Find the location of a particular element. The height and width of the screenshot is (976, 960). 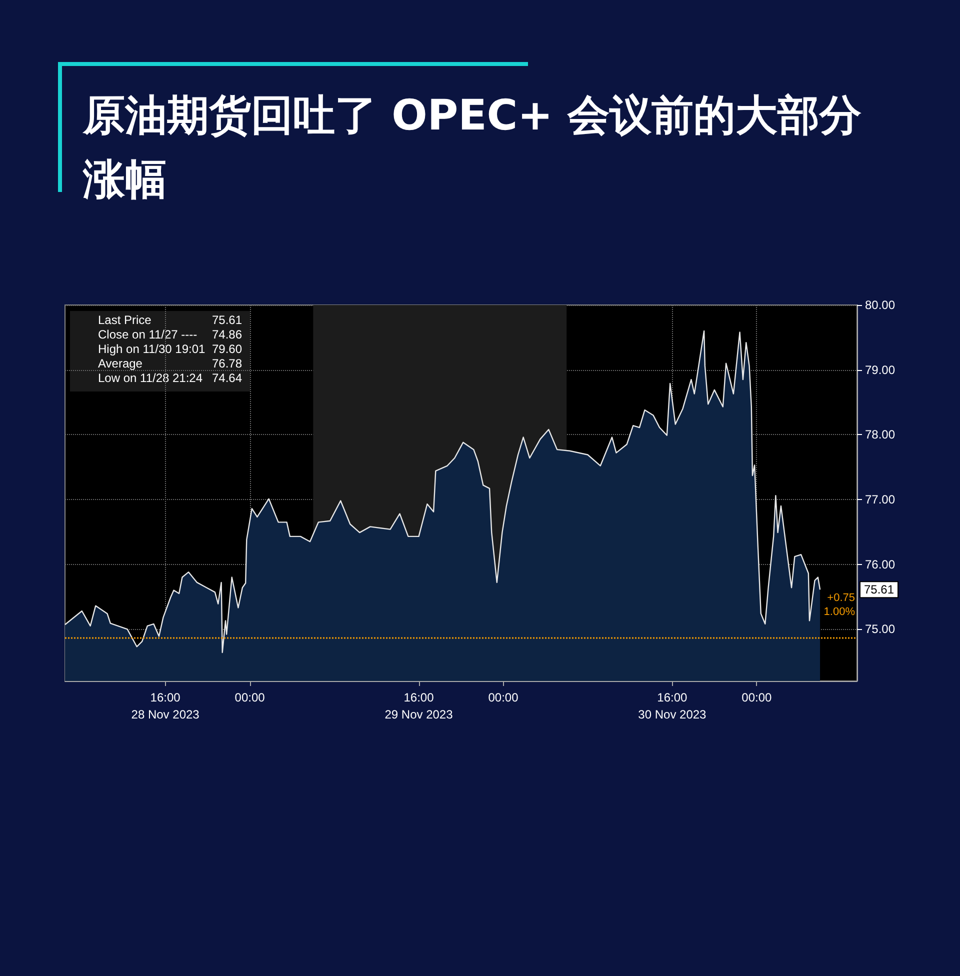

y-tick-label: 76.00 is located at coordinates (880, 564).